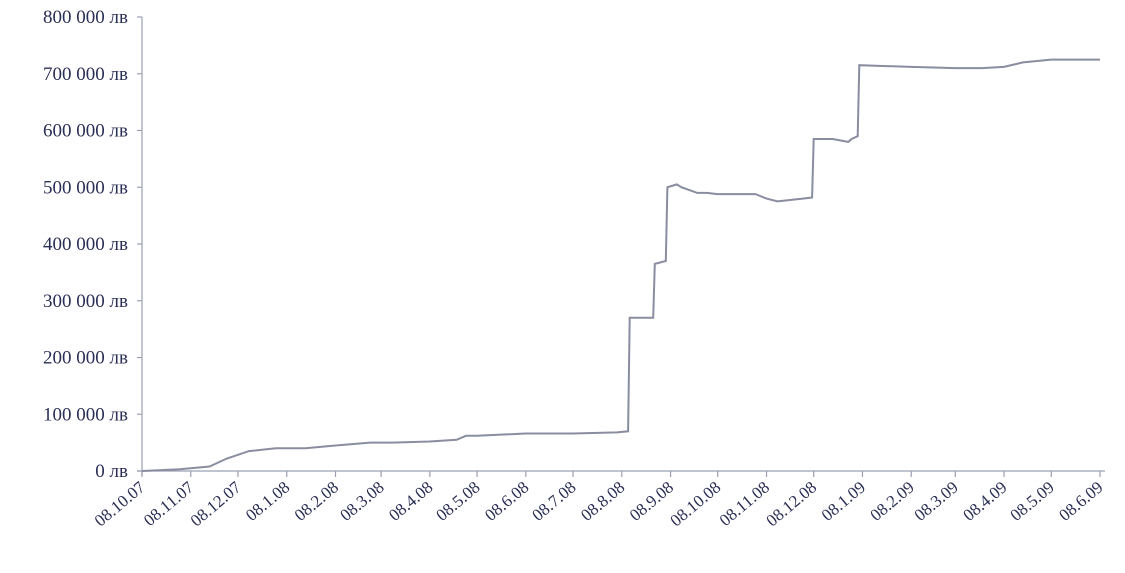  Describe the element at coordinates (936, 501) in the screenshot. I see `x-tick-label: 08.3.09` at that location.